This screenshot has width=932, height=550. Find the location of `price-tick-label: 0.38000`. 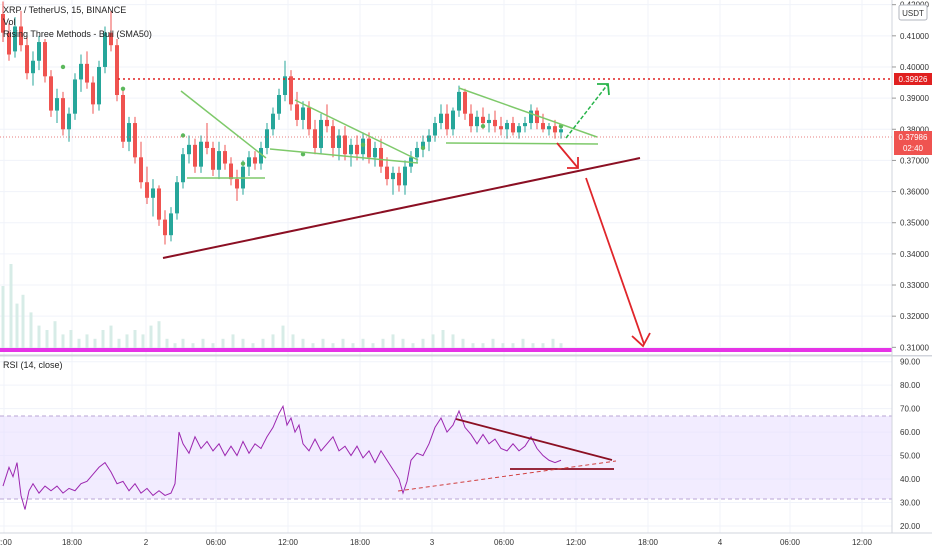

price-tick-label: 0.38000 is located at coordinates (914, 129).